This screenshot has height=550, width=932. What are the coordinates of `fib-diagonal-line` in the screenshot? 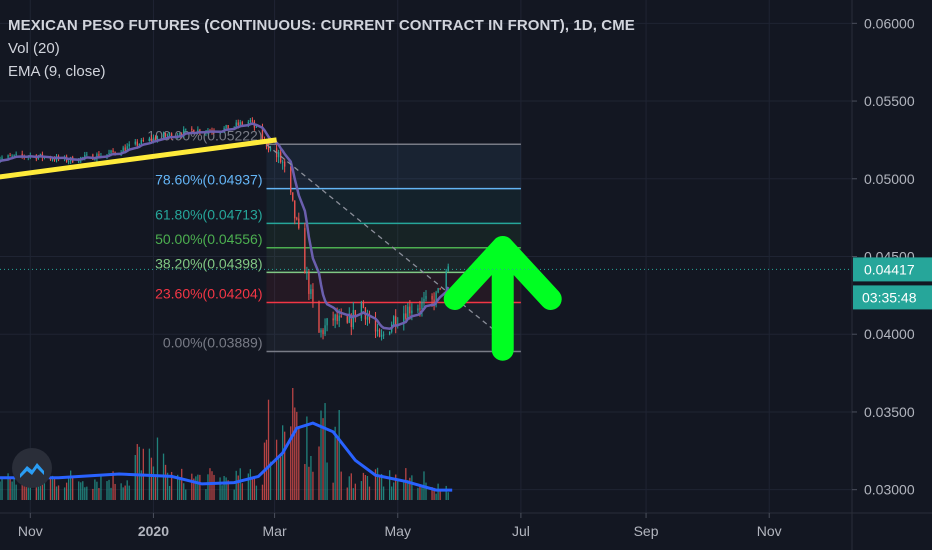 It's located at (388, 243).